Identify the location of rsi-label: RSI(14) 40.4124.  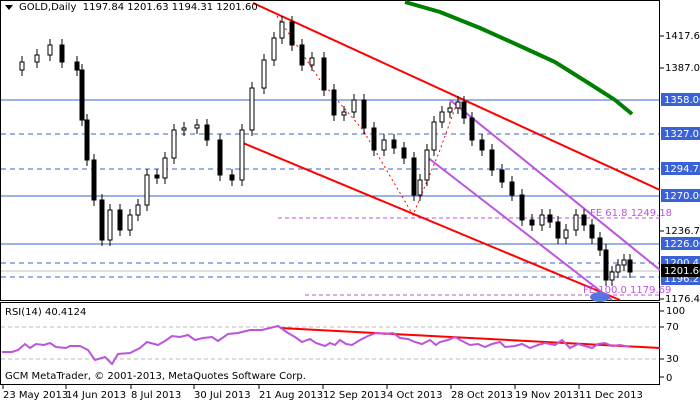
(46, 312).